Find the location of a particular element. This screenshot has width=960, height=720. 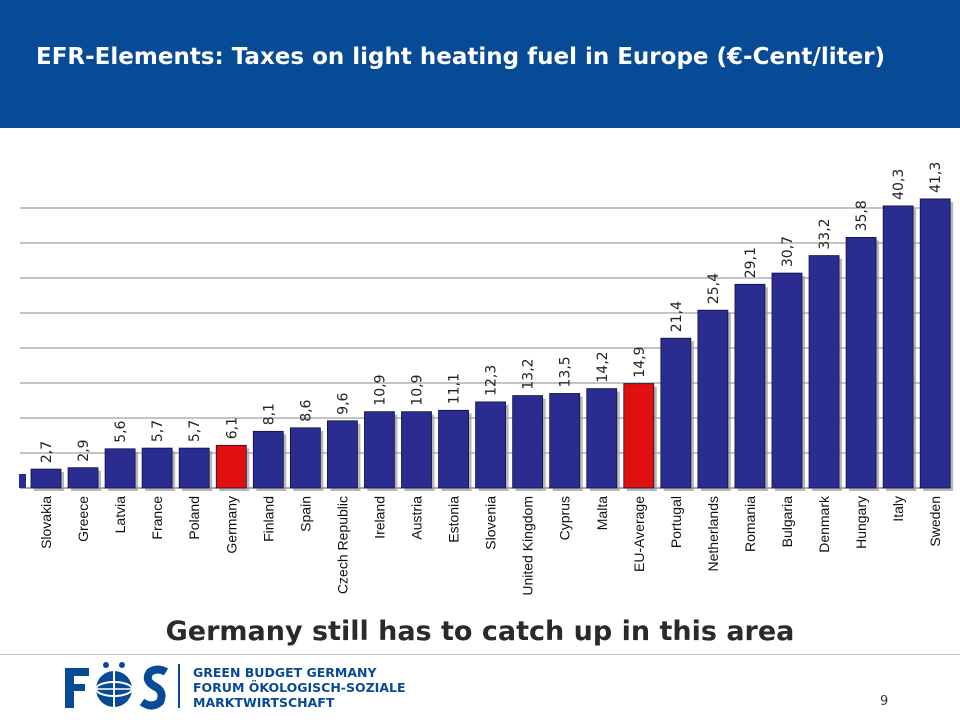

category-label: Bulgaria is located at coordinates (787, 522).